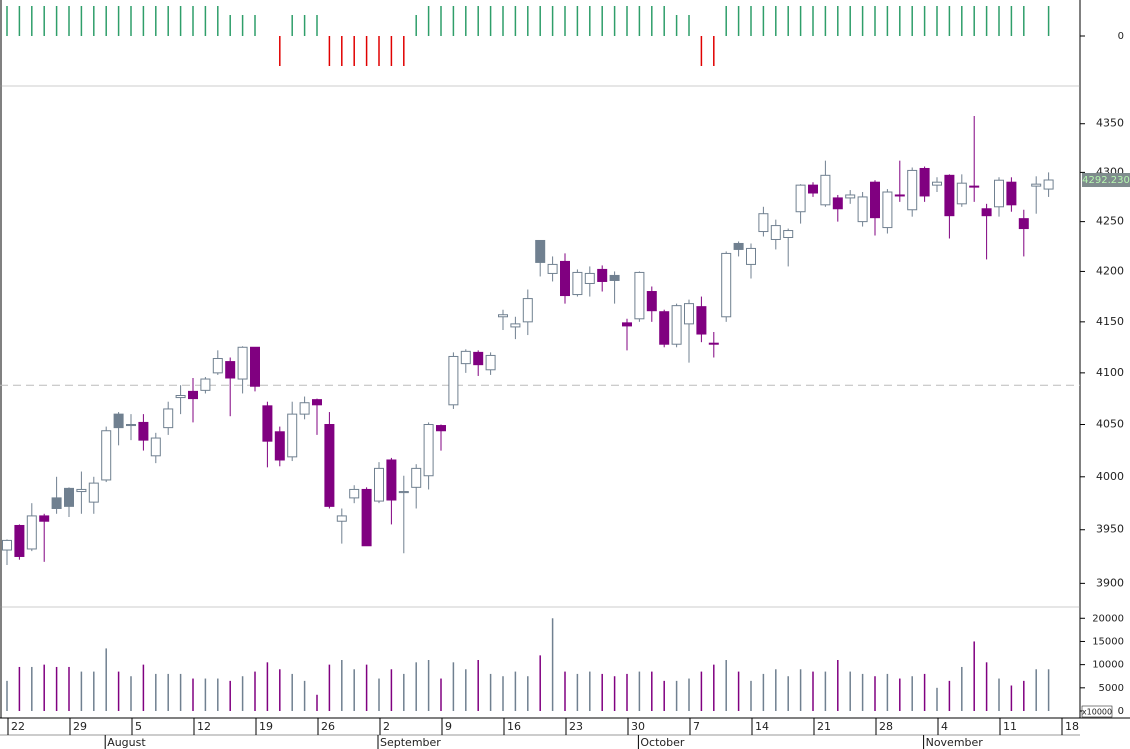 The image size is (1130, 749). Describe the element at coordinates (662, 742) in the screenshot. I see `month-label: October` at that location.